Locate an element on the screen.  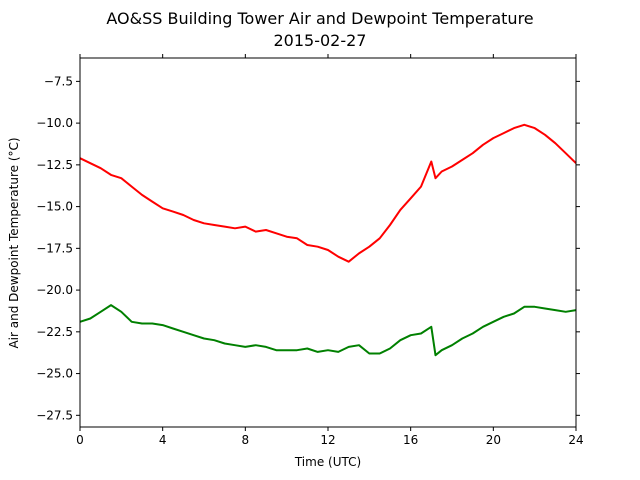
x-tick-label: 0 is located at coordinates (80, 440).